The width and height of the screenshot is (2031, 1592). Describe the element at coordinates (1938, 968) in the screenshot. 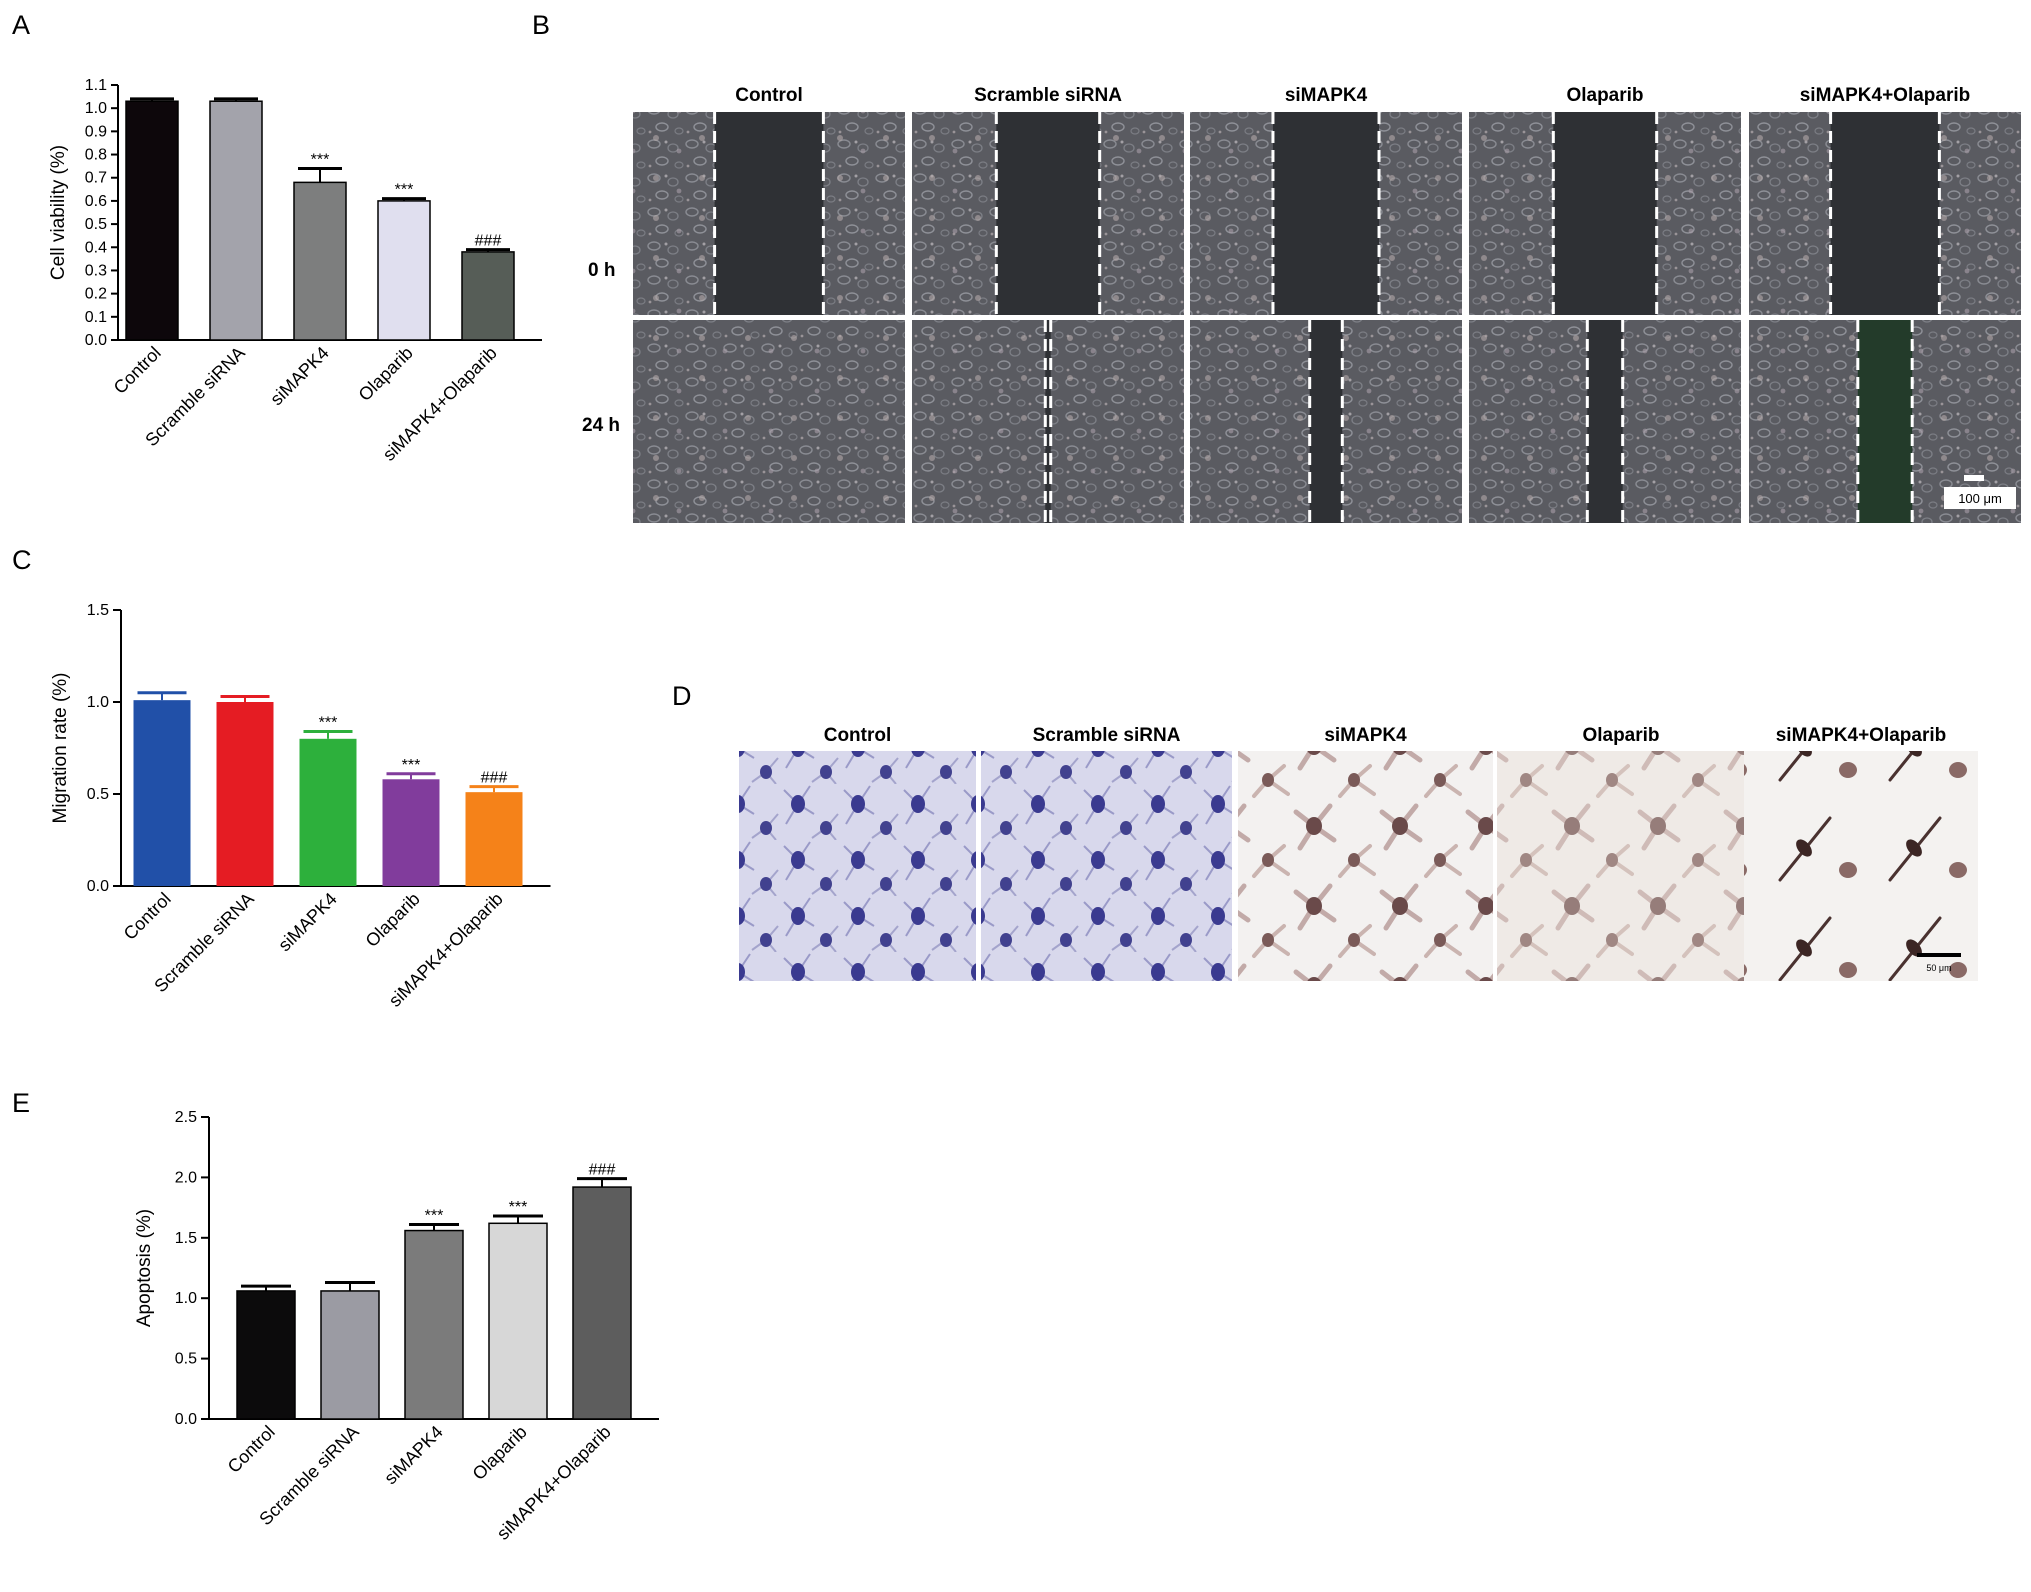

I see `scale-bar-label: 50 μm` at that location.